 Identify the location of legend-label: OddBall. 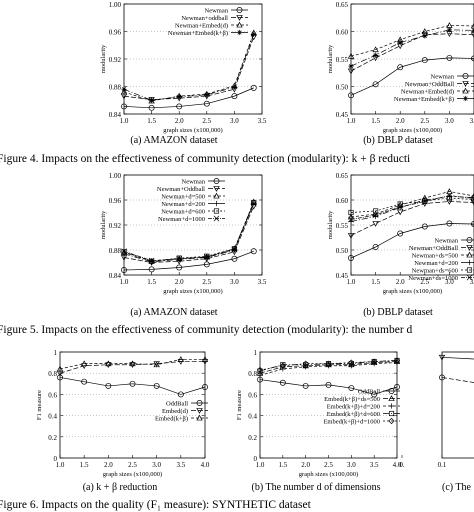
(369, 392).